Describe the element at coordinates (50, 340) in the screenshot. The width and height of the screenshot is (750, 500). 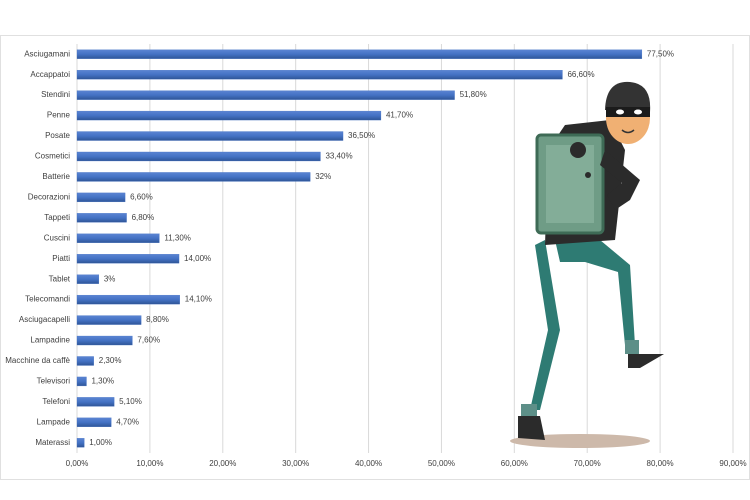
I see `y-tick-label: Lampadine` at that location.